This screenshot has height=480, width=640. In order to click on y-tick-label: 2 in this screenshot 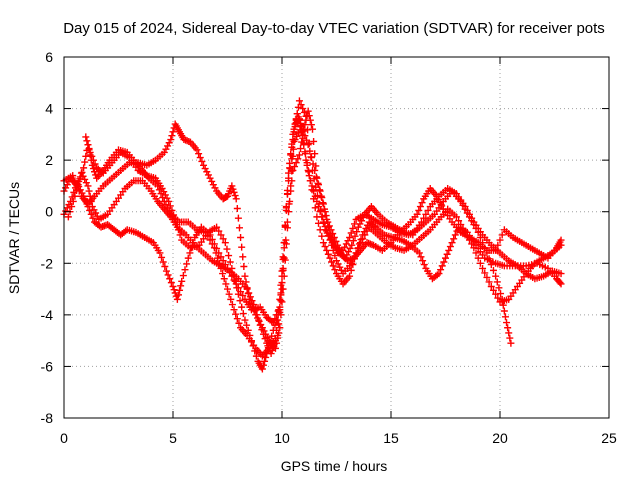, I will do `click(49, 160)`.